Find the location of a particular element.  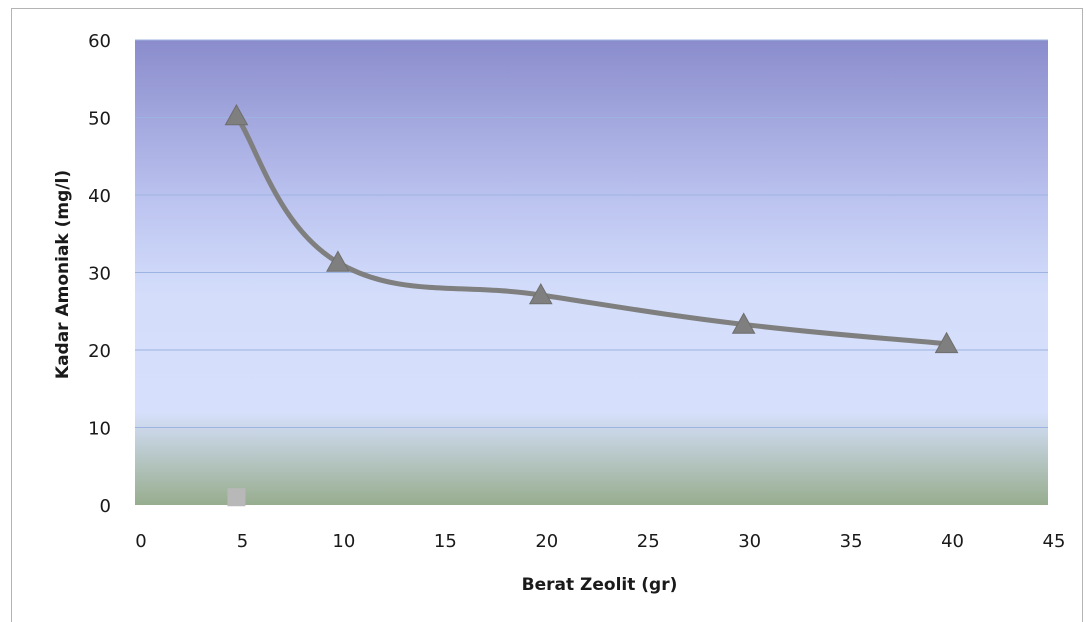

x-axis-title: Berat Zeolit (gr) is located at coordinates (600, 585).